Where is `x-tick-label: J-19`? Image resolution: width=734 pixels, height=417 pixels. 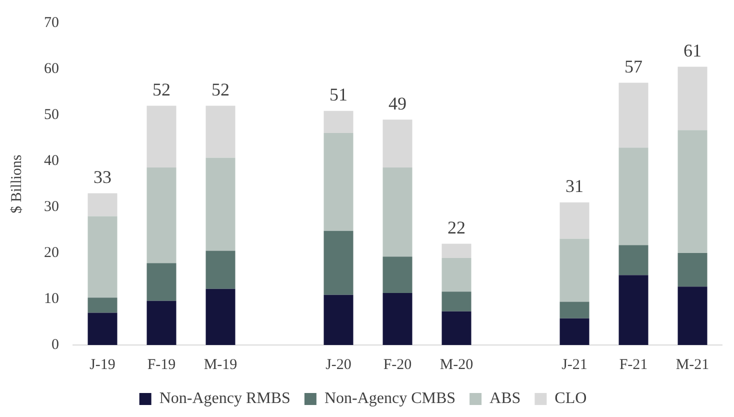
x-tick-label: J-19 is located at coordinates (103, 364).